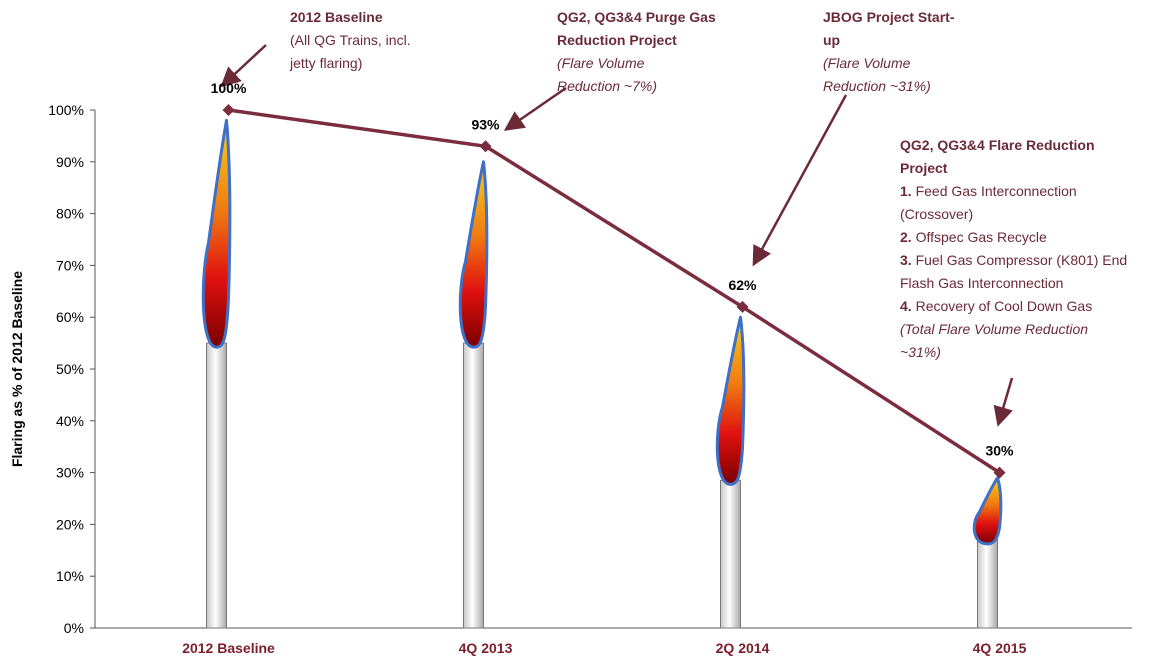 The image size is (1160, 660). Describe the element at coordinates (1020, 260) in the screenshot. I see `annotation-text: Fuel Gas Compressor (K801) End` at that location.